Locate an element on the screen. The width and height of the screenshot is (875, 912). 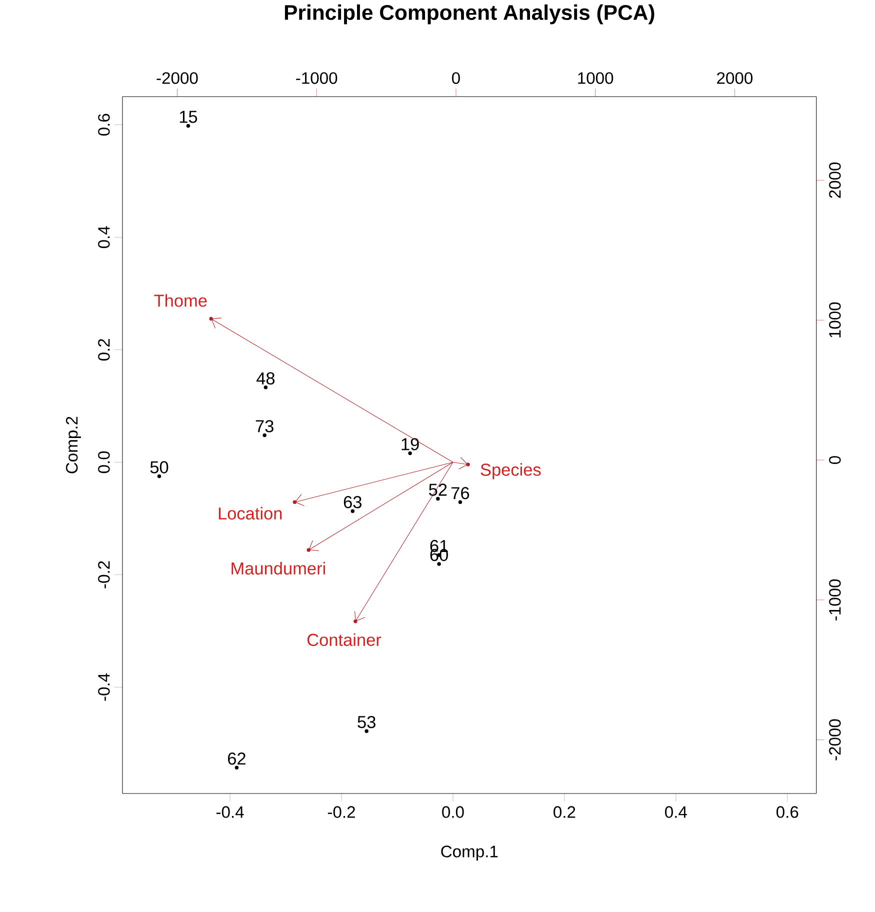
annotation: Location is located at coordinates (250, 513).